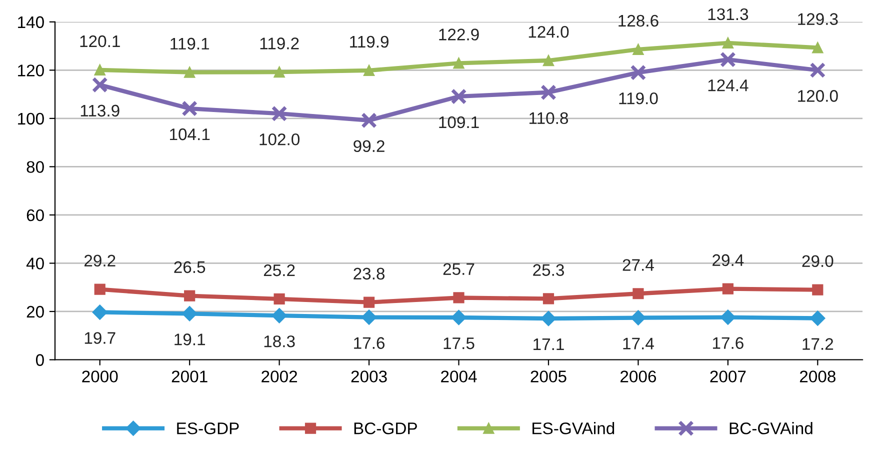 This screenshot has width=873, height=466. I want to click on data-label: 120.0, so click(818, 96).